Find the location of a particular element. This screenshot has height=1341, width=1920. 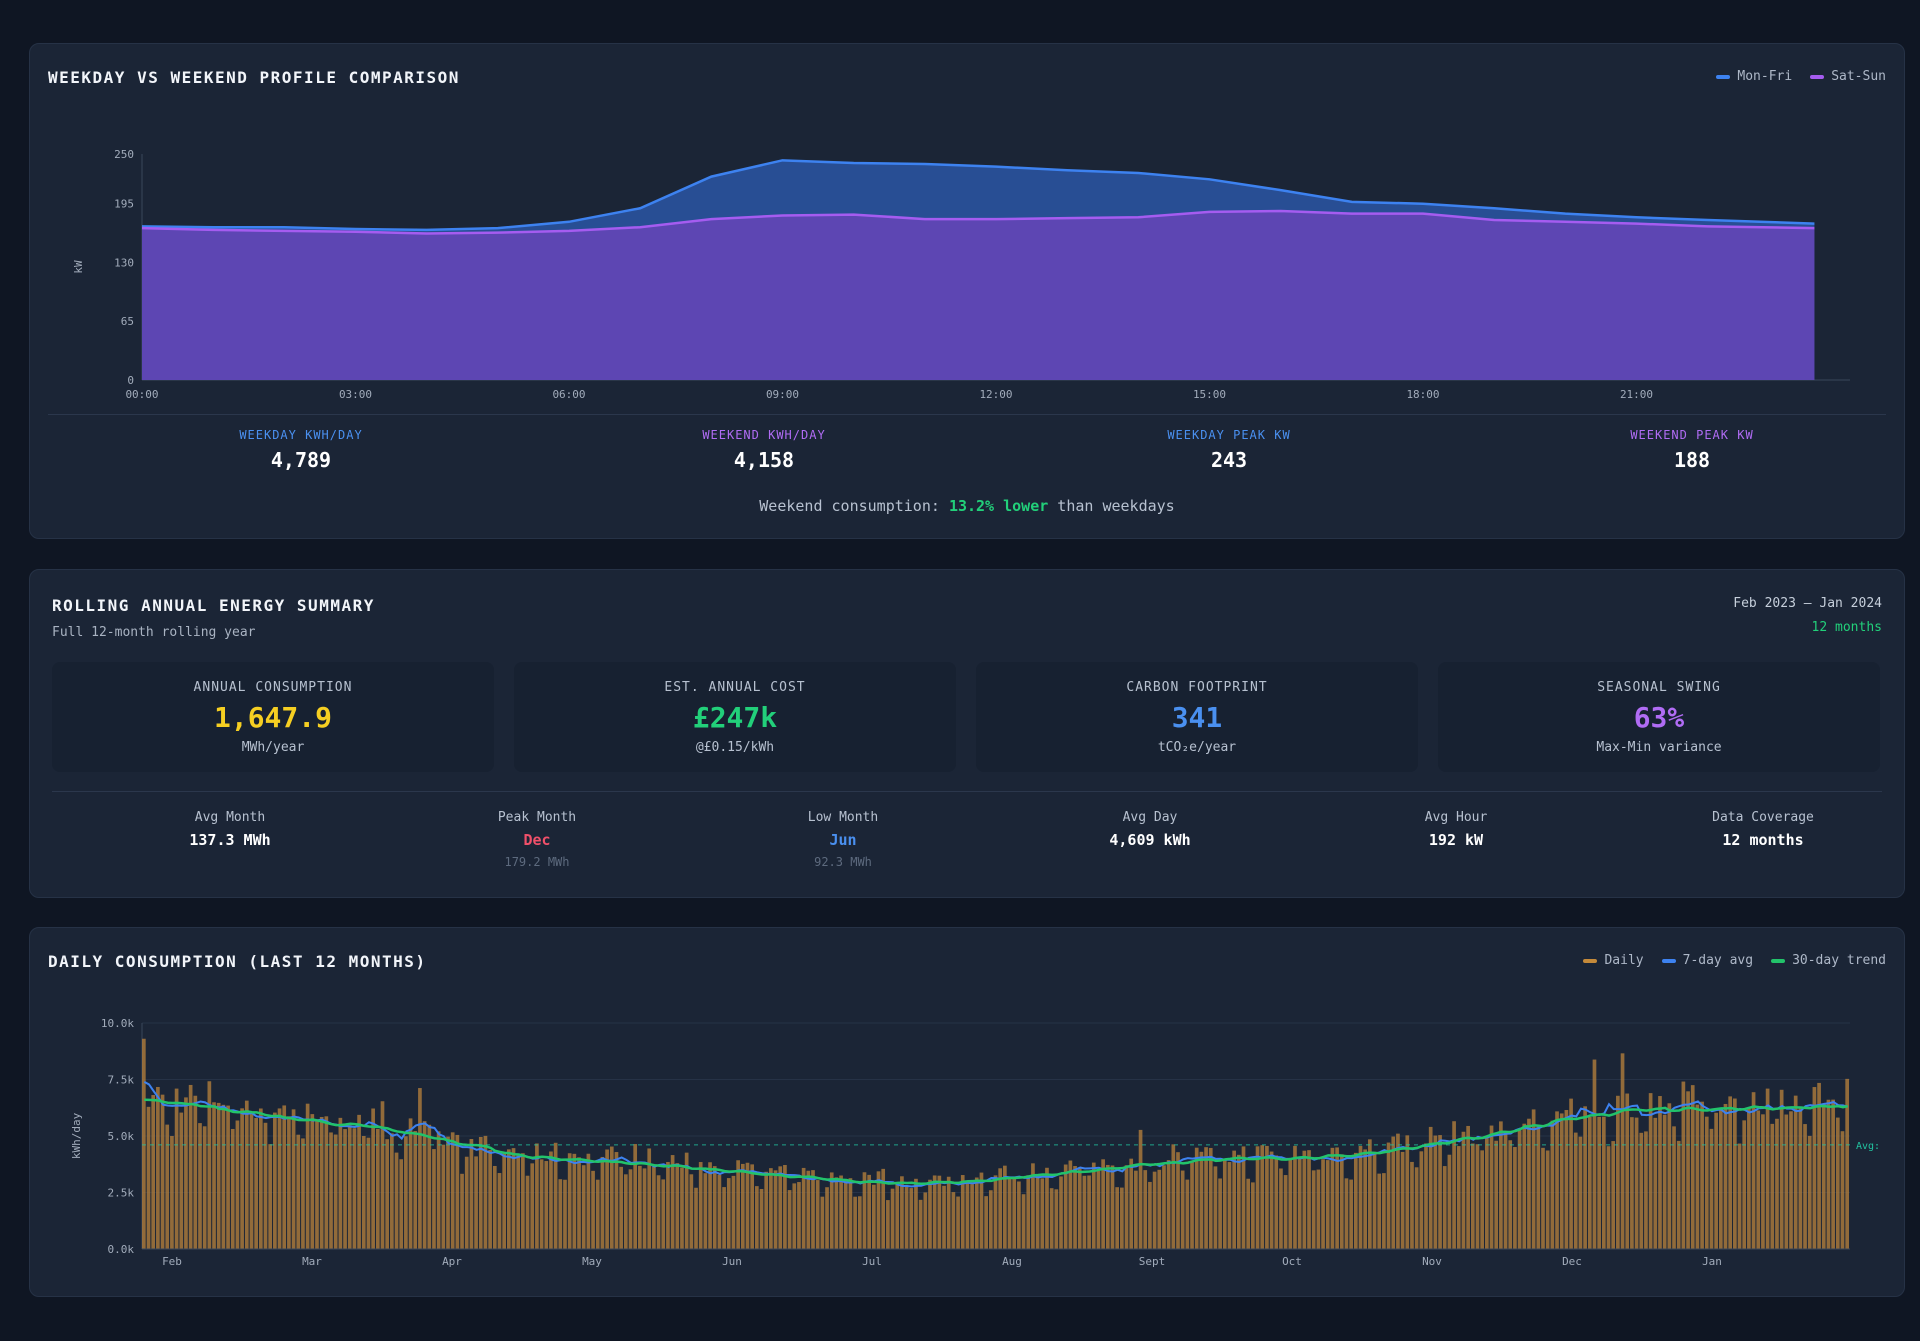

legend-item-daily: Daily is located at coordinates (1613, 960).